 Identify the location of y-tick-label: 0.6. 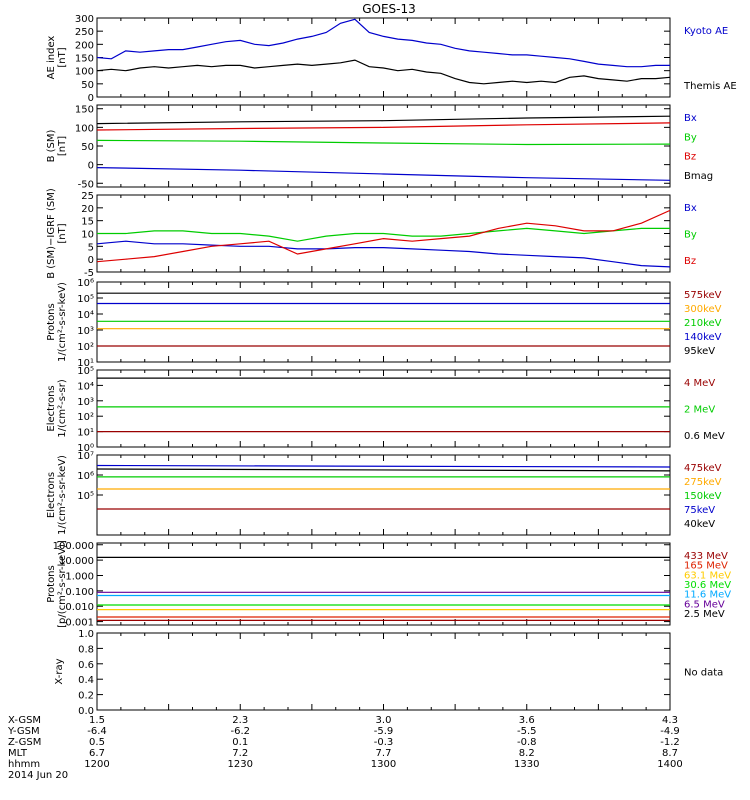
(86, 665).